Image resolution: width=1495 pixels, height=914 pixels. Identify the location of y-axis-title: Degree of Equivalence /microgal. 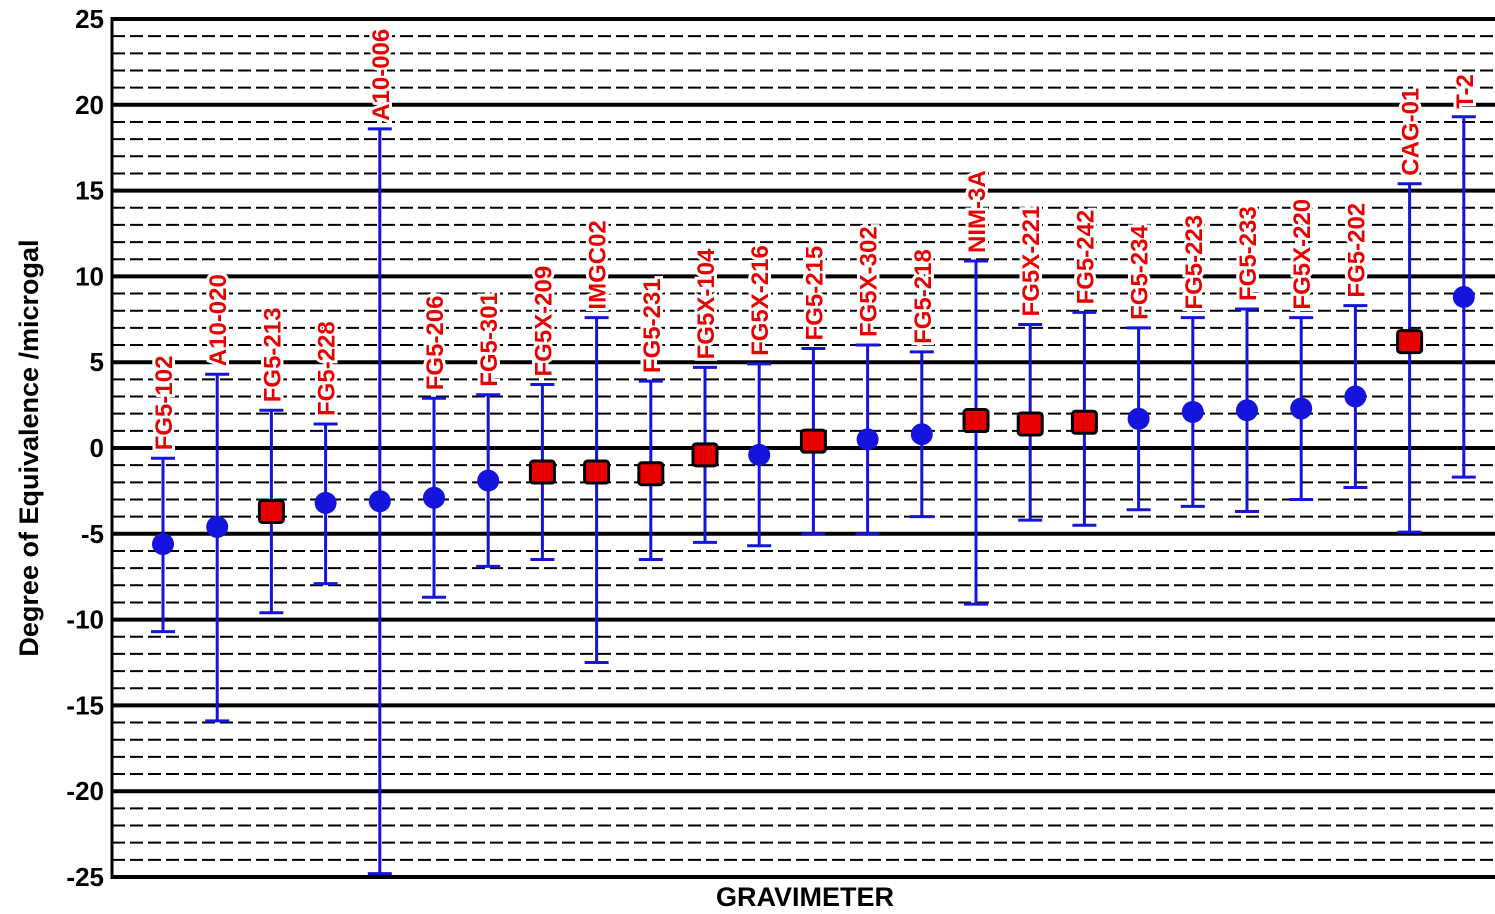
(29, 447).